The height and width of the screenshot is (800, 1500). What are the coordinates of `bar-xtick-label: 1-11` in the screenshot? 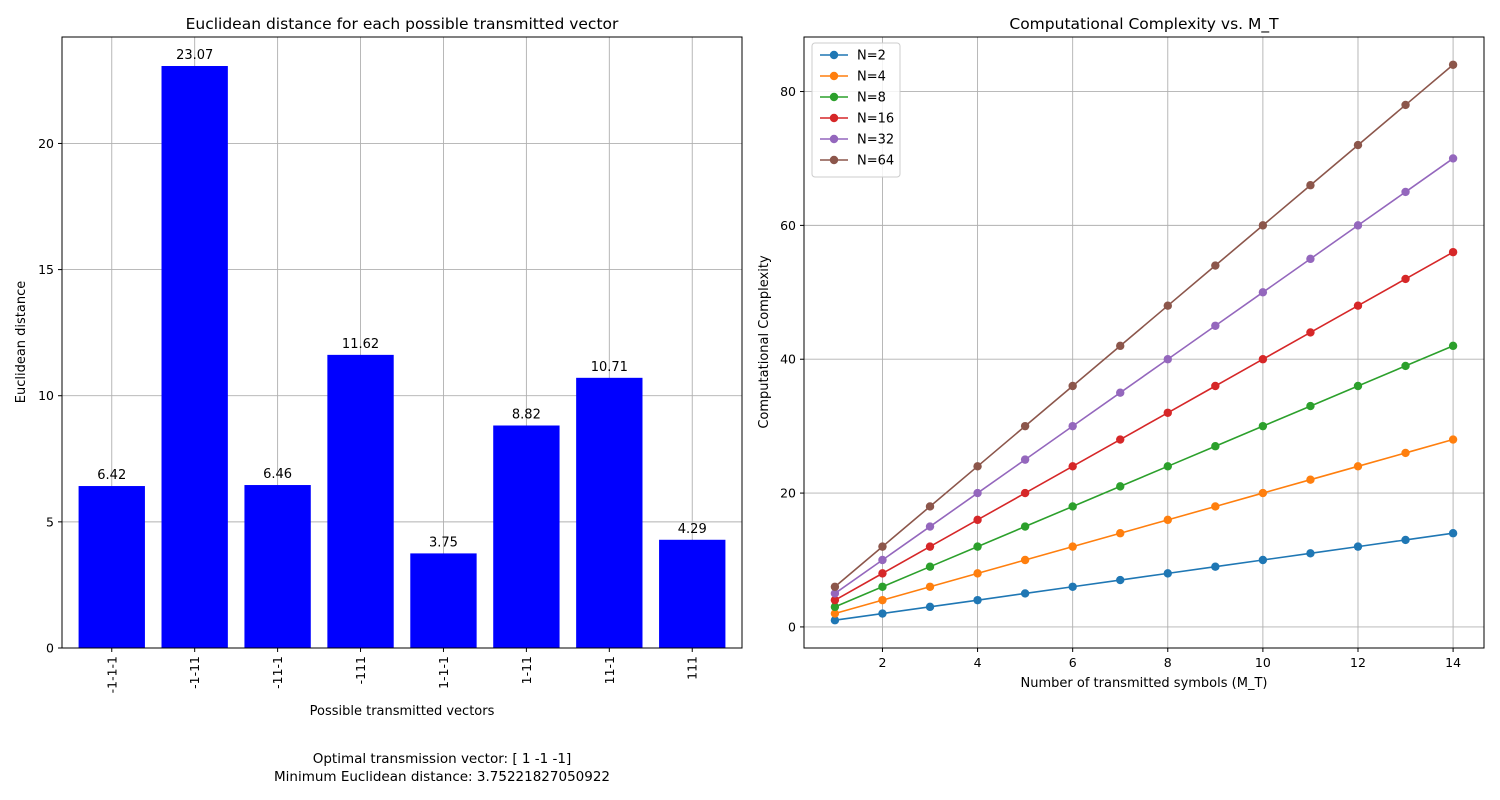 It's located at (526, 670).